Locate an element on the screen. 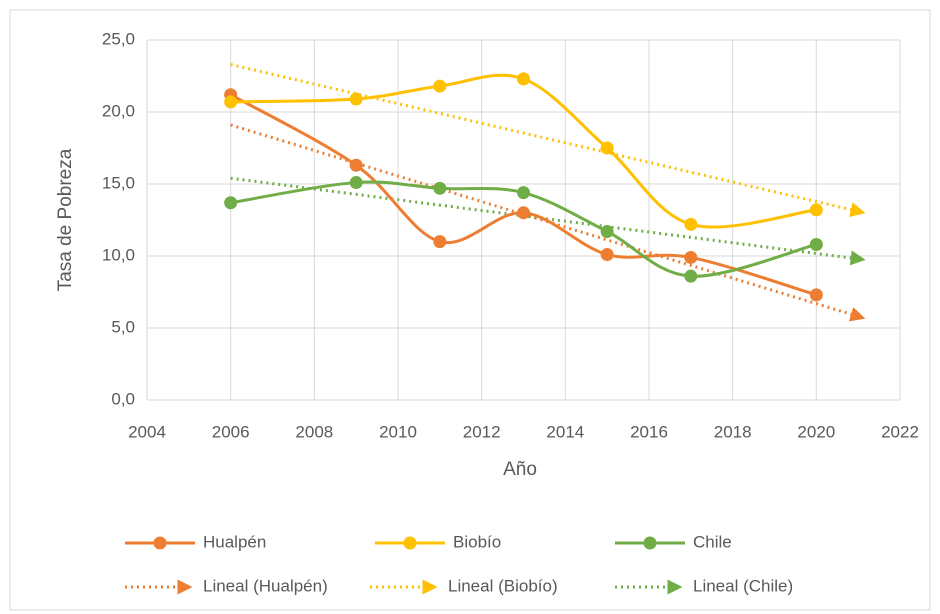  y-tick-label: 20,0 is located at coordinates (118, 110).